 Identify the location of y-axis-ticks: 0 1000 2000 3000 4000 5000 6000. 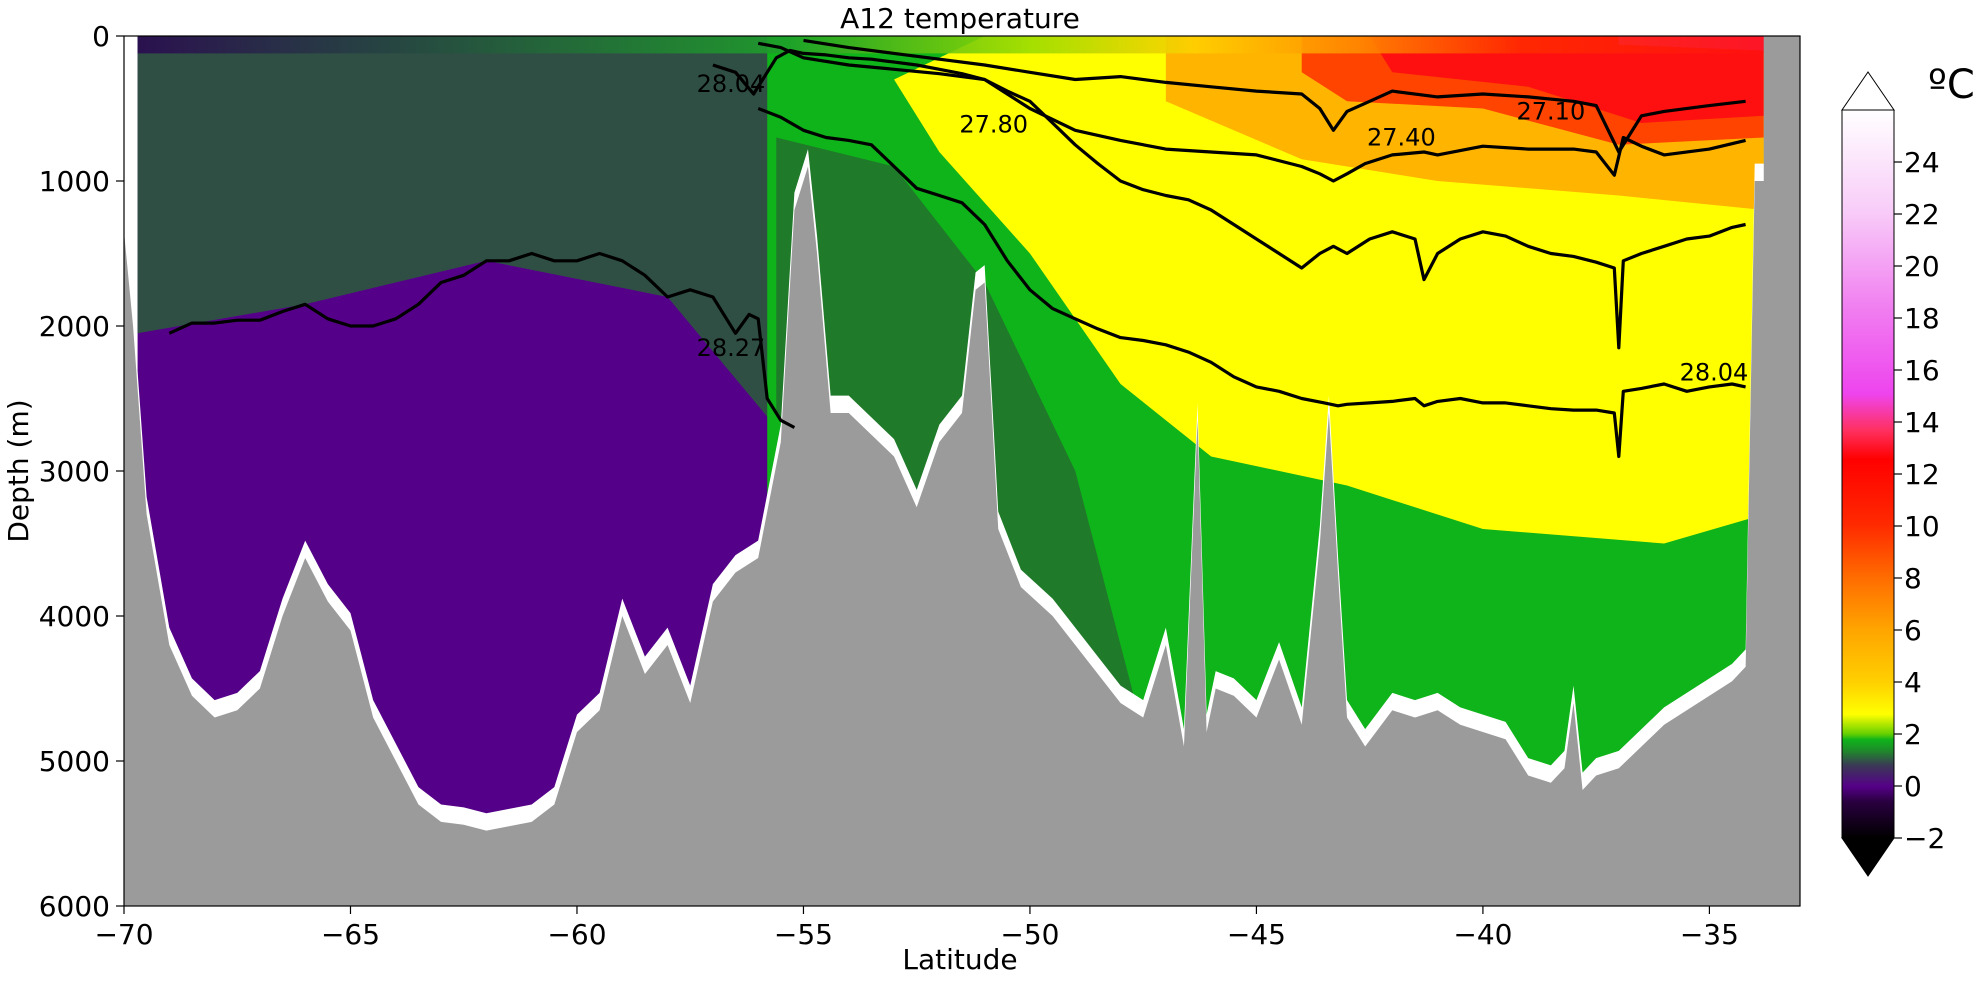
(81, 471).